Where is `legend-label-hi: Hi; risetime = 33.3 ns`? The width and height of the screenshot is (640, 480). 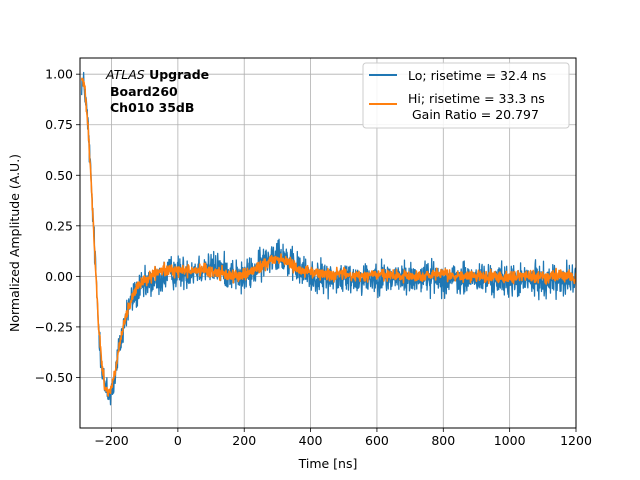
legend-label-hi: Hi; risetime = 33.3 ns is located at coordinates (476, 98).